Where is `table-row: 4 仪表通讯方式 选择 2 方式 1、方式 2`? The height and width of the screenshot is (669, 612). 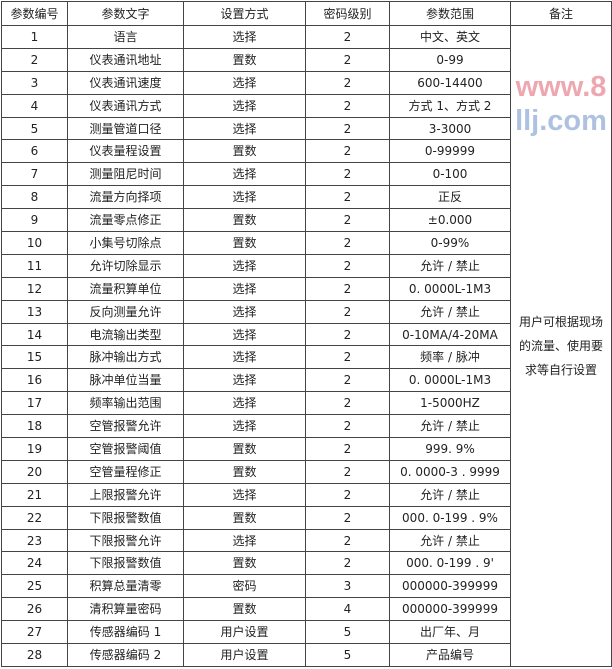
table-row: 4 仪表通讯方式 选择 2 方式 1、方式 2 is located at coordinates (306, 105).